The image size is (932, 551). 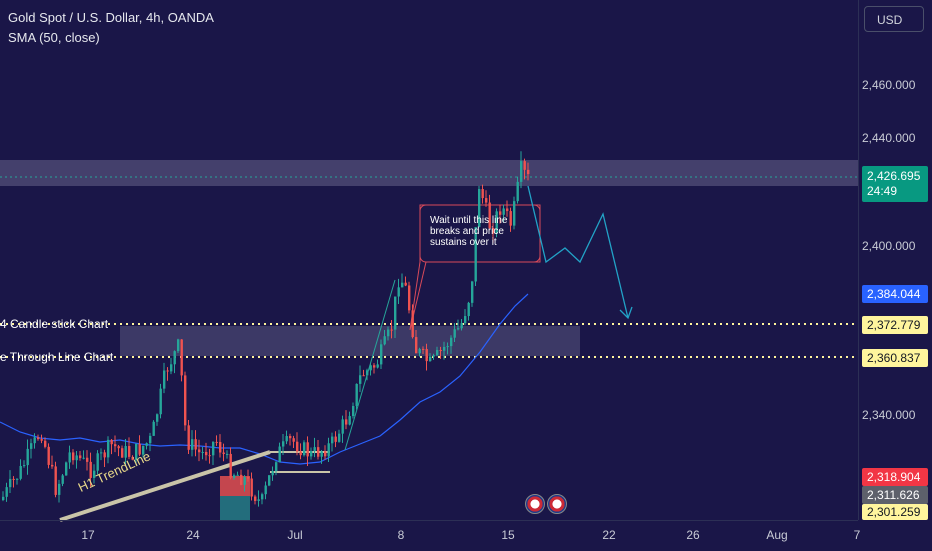 I want to click on projection-arrow, so click(x=626, y=313).